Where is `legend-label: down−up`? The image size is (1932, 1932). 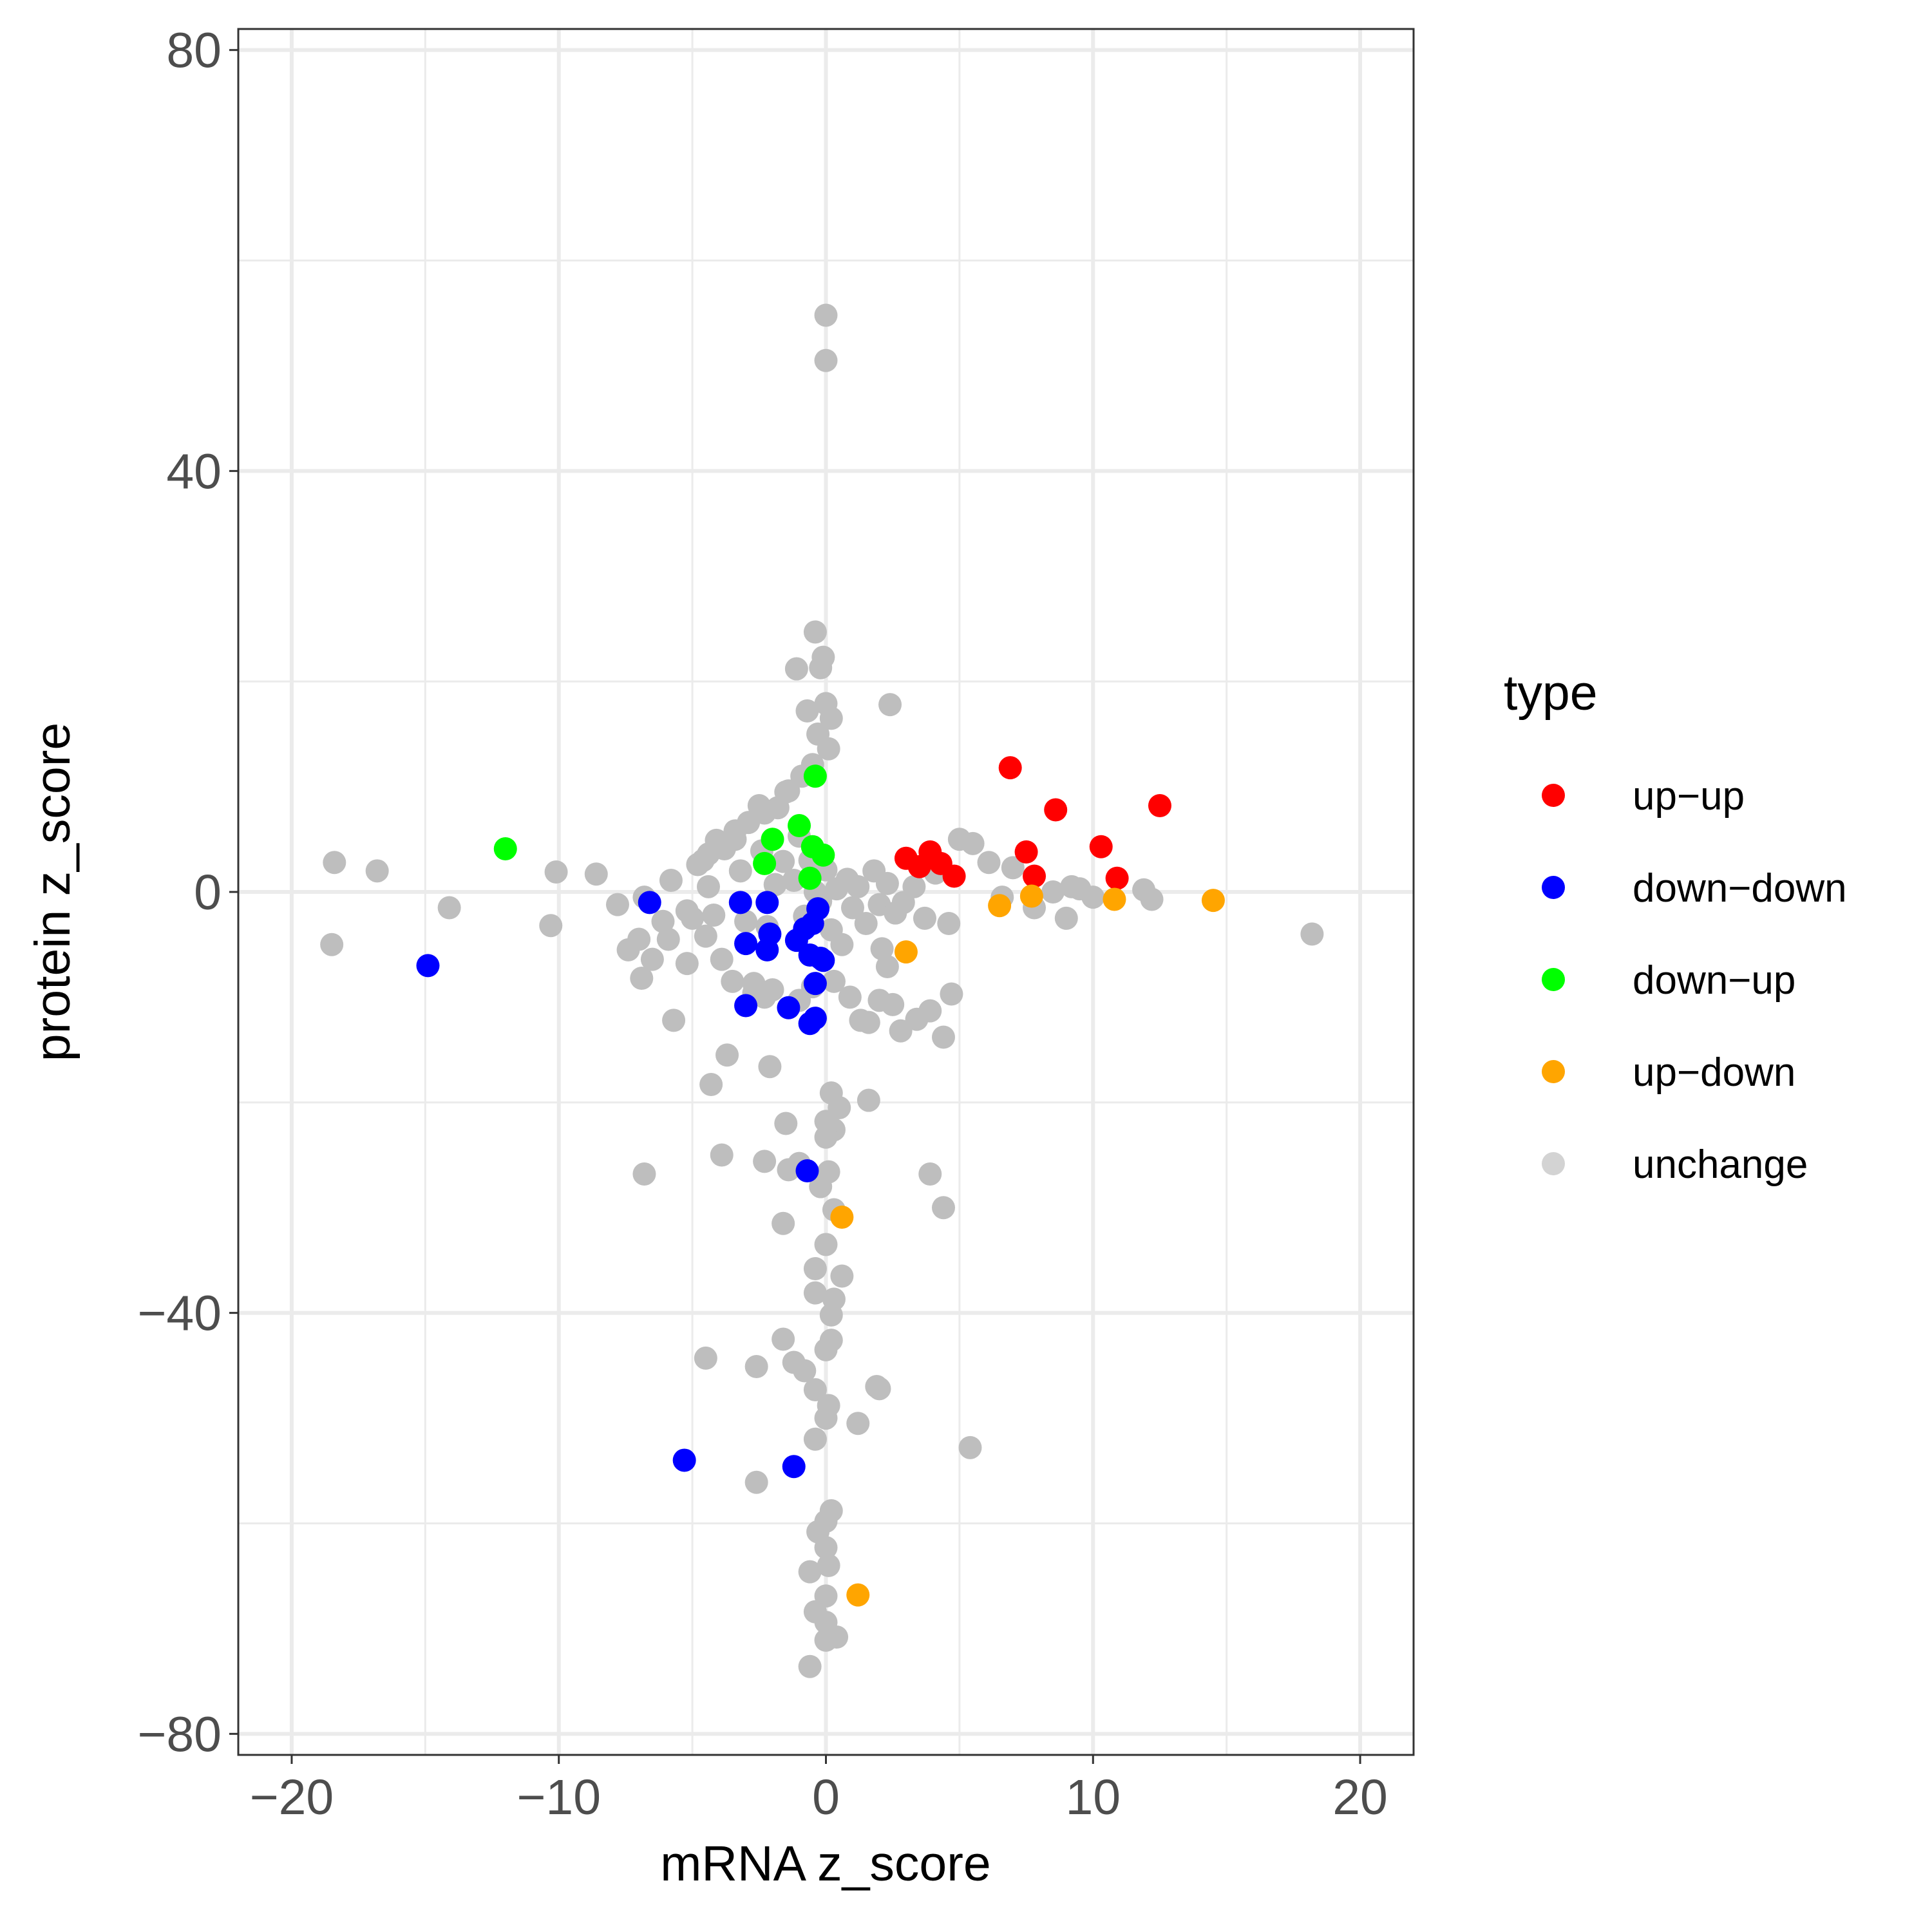 legend-label: down−up is located at coordinates (1714, 980).